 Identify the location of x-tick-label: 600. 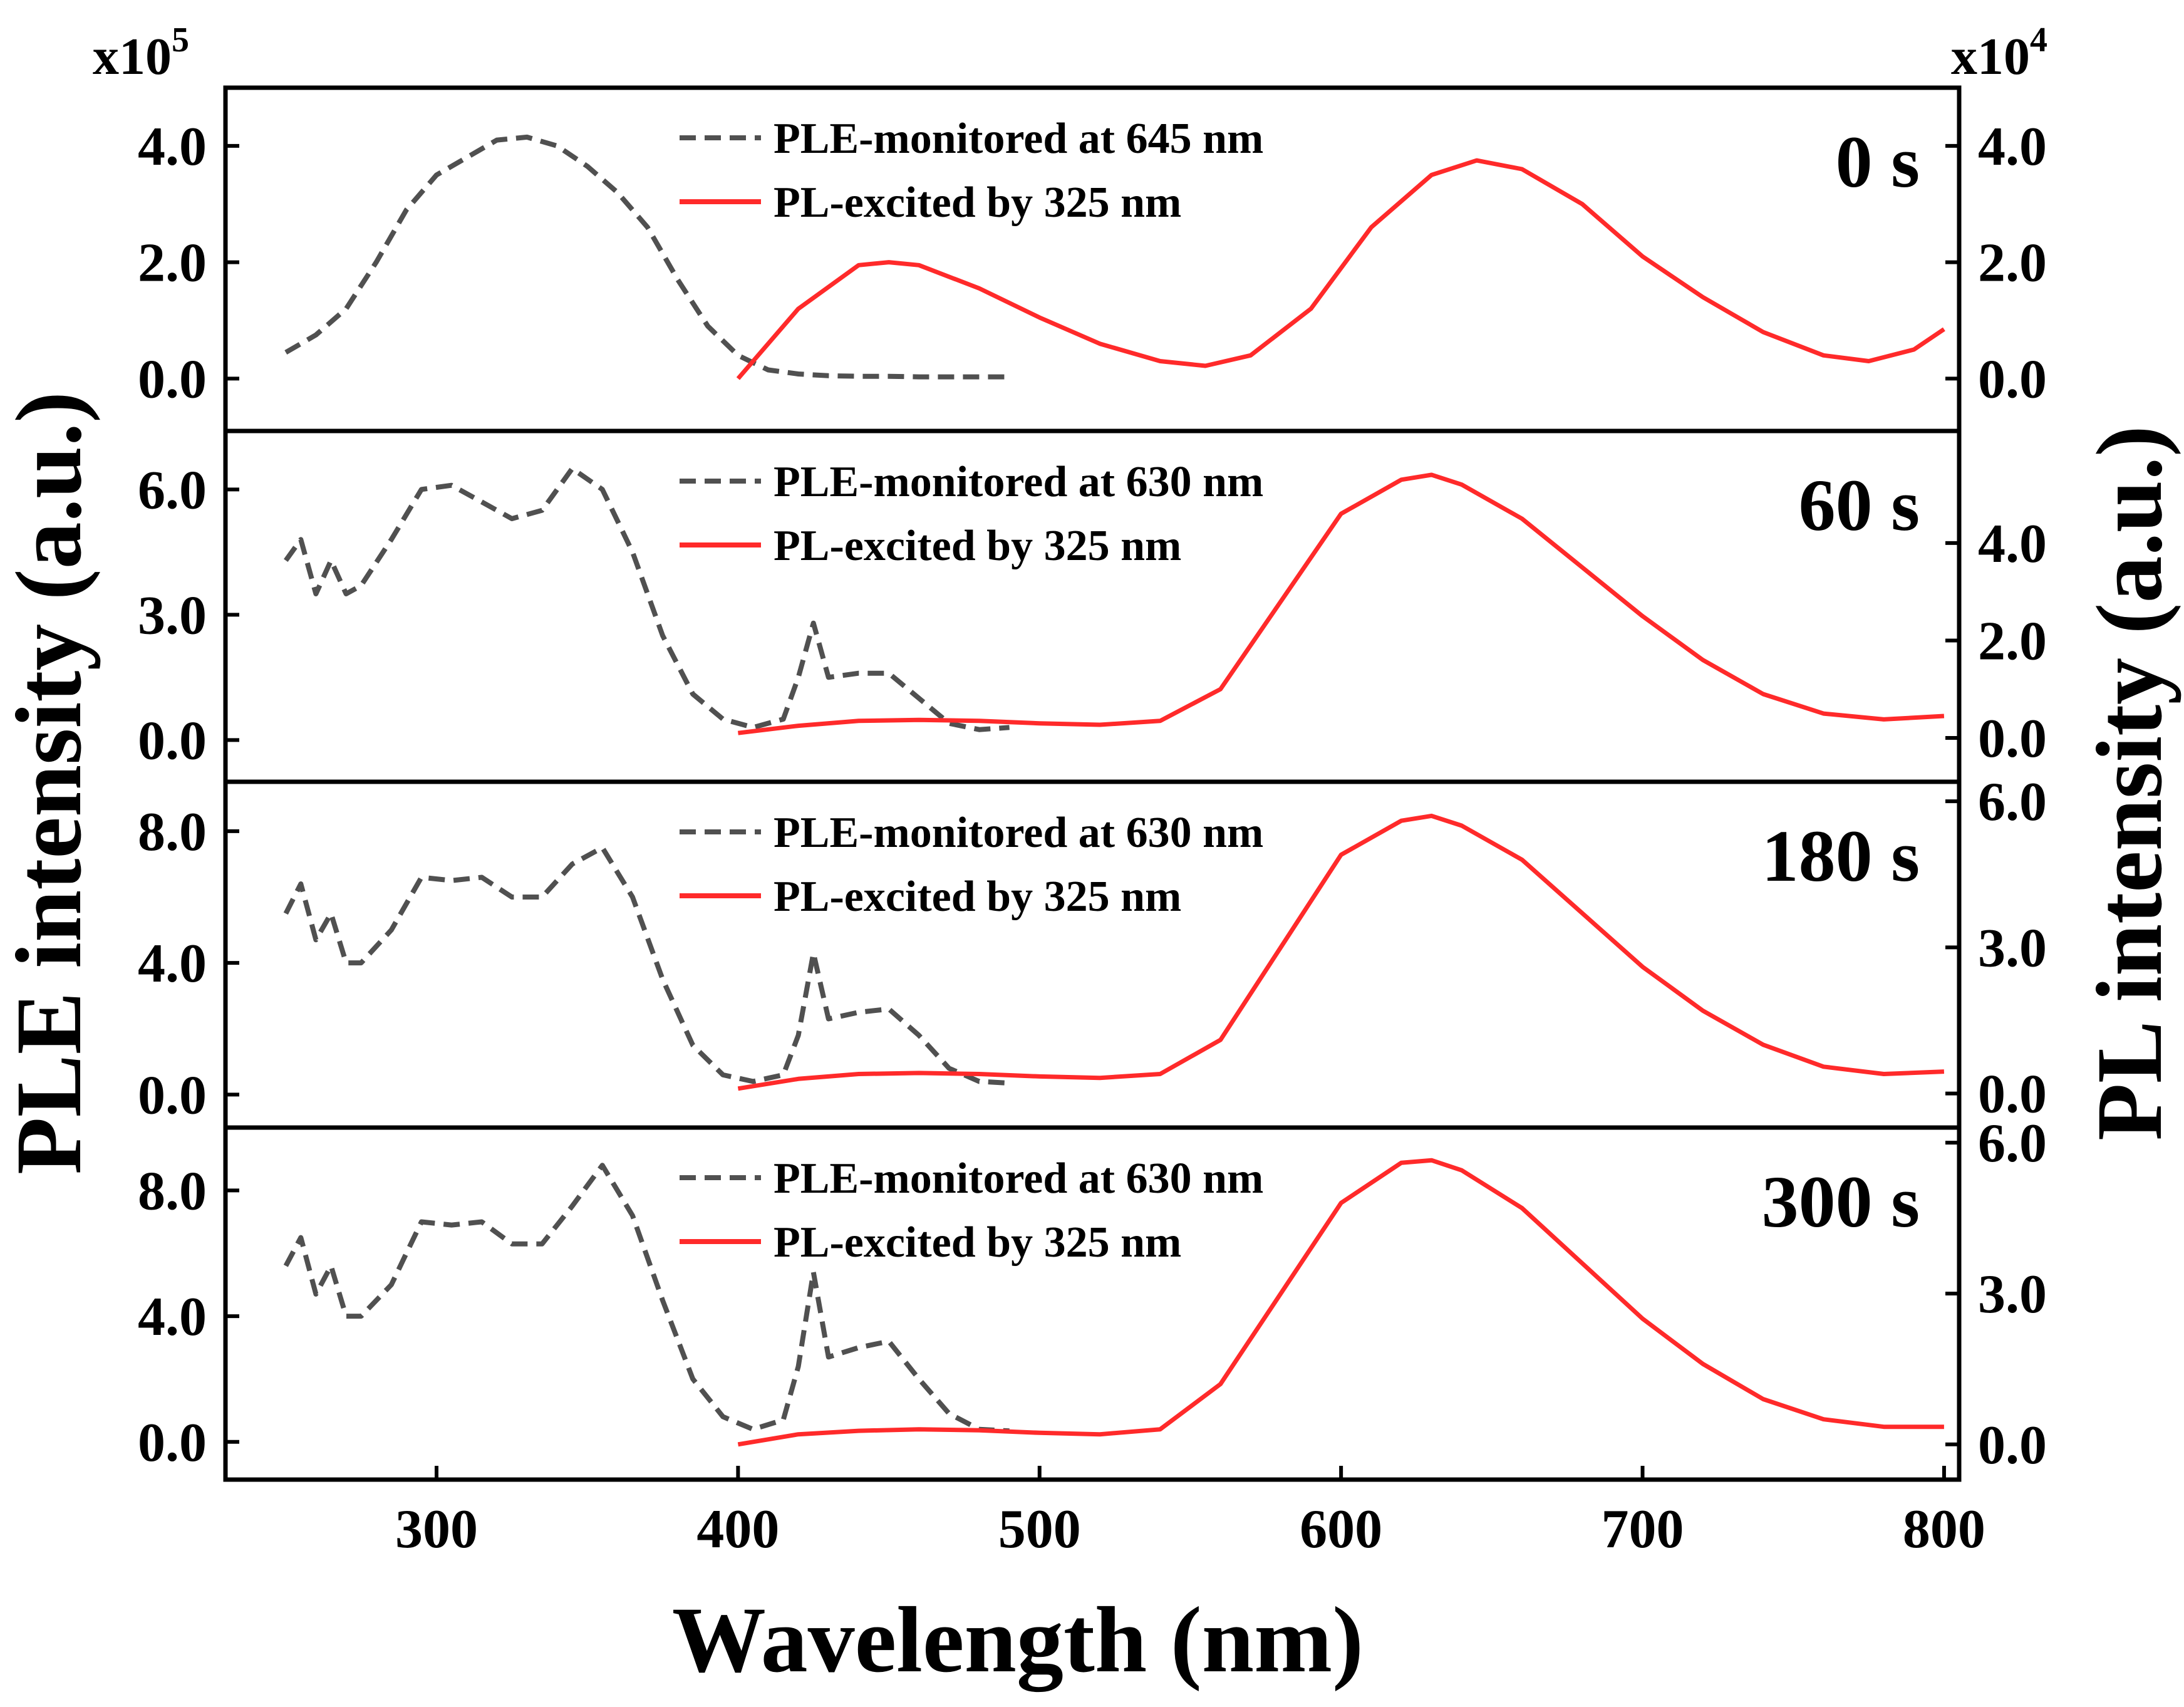
(1341, 1529).